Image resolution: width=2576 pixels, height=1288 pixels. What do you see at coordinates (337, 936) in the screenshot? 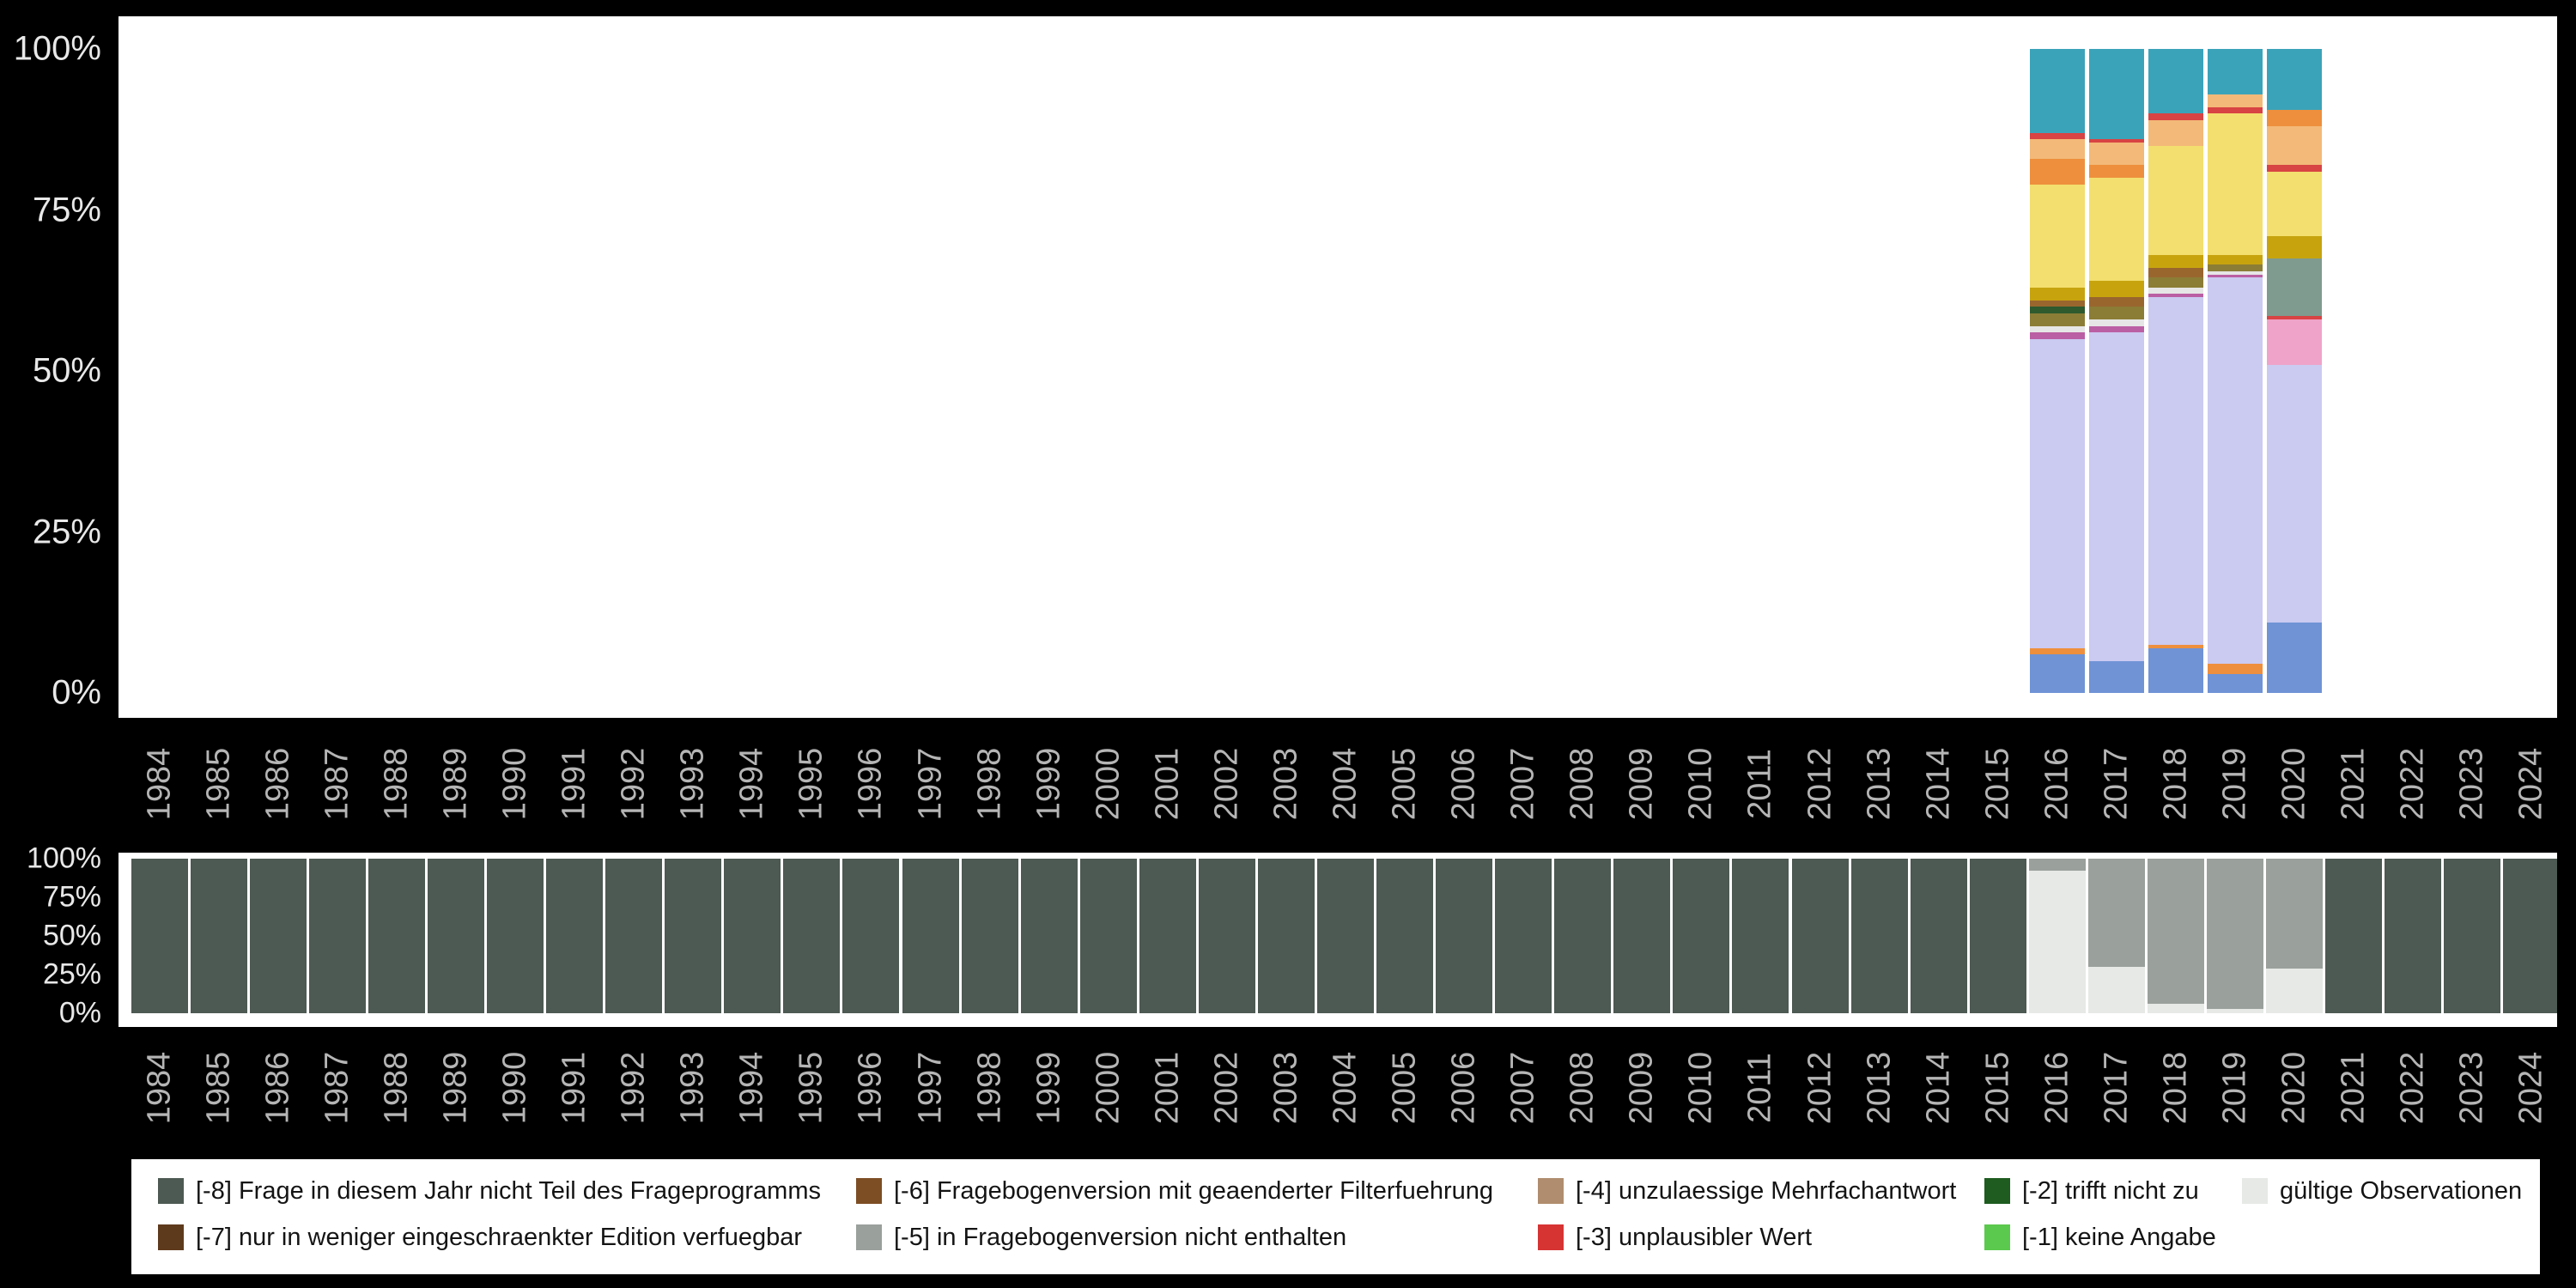
I see `stacked-bar-1987` at bounding box center [337, 936].